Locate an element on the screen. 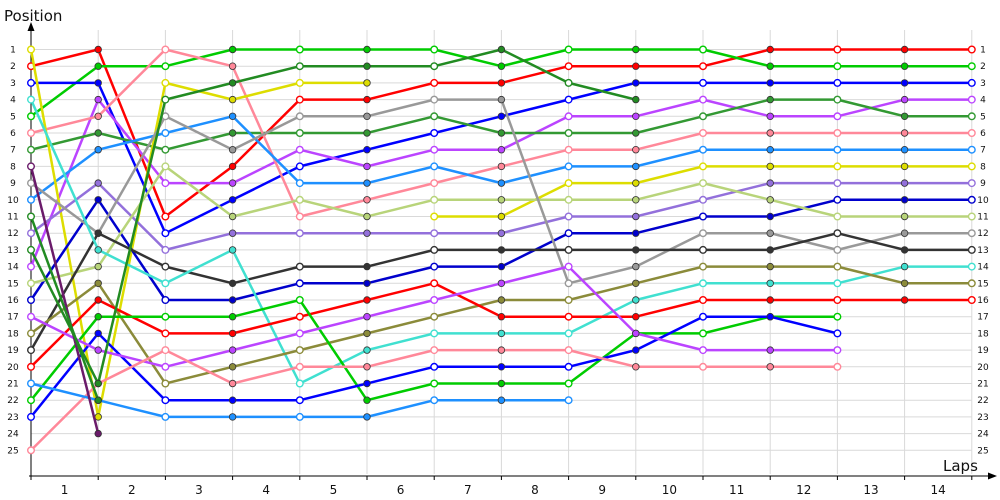 This screenshot has width=1000, height=500. y-tick-label-right: 21 is located at coordinates (982, 385).